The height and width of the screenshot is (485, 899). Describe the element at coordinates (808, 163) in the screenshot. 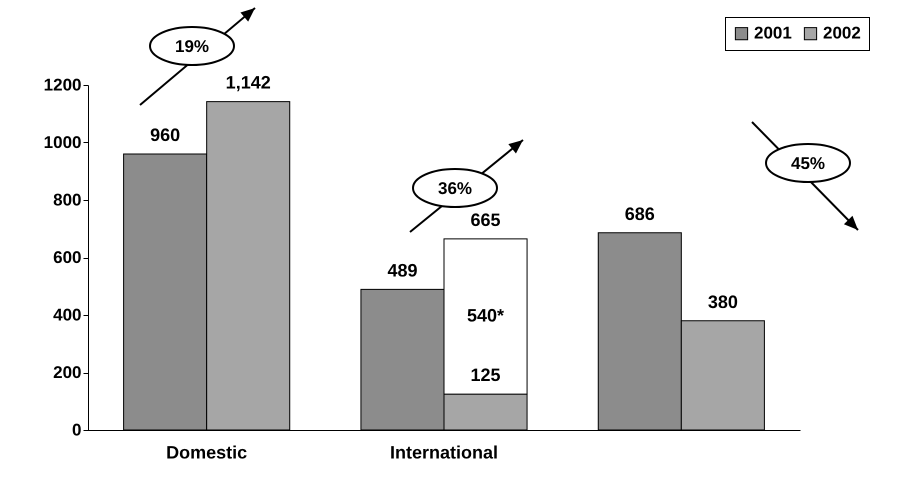

I see `annotation: 45%` at that location.